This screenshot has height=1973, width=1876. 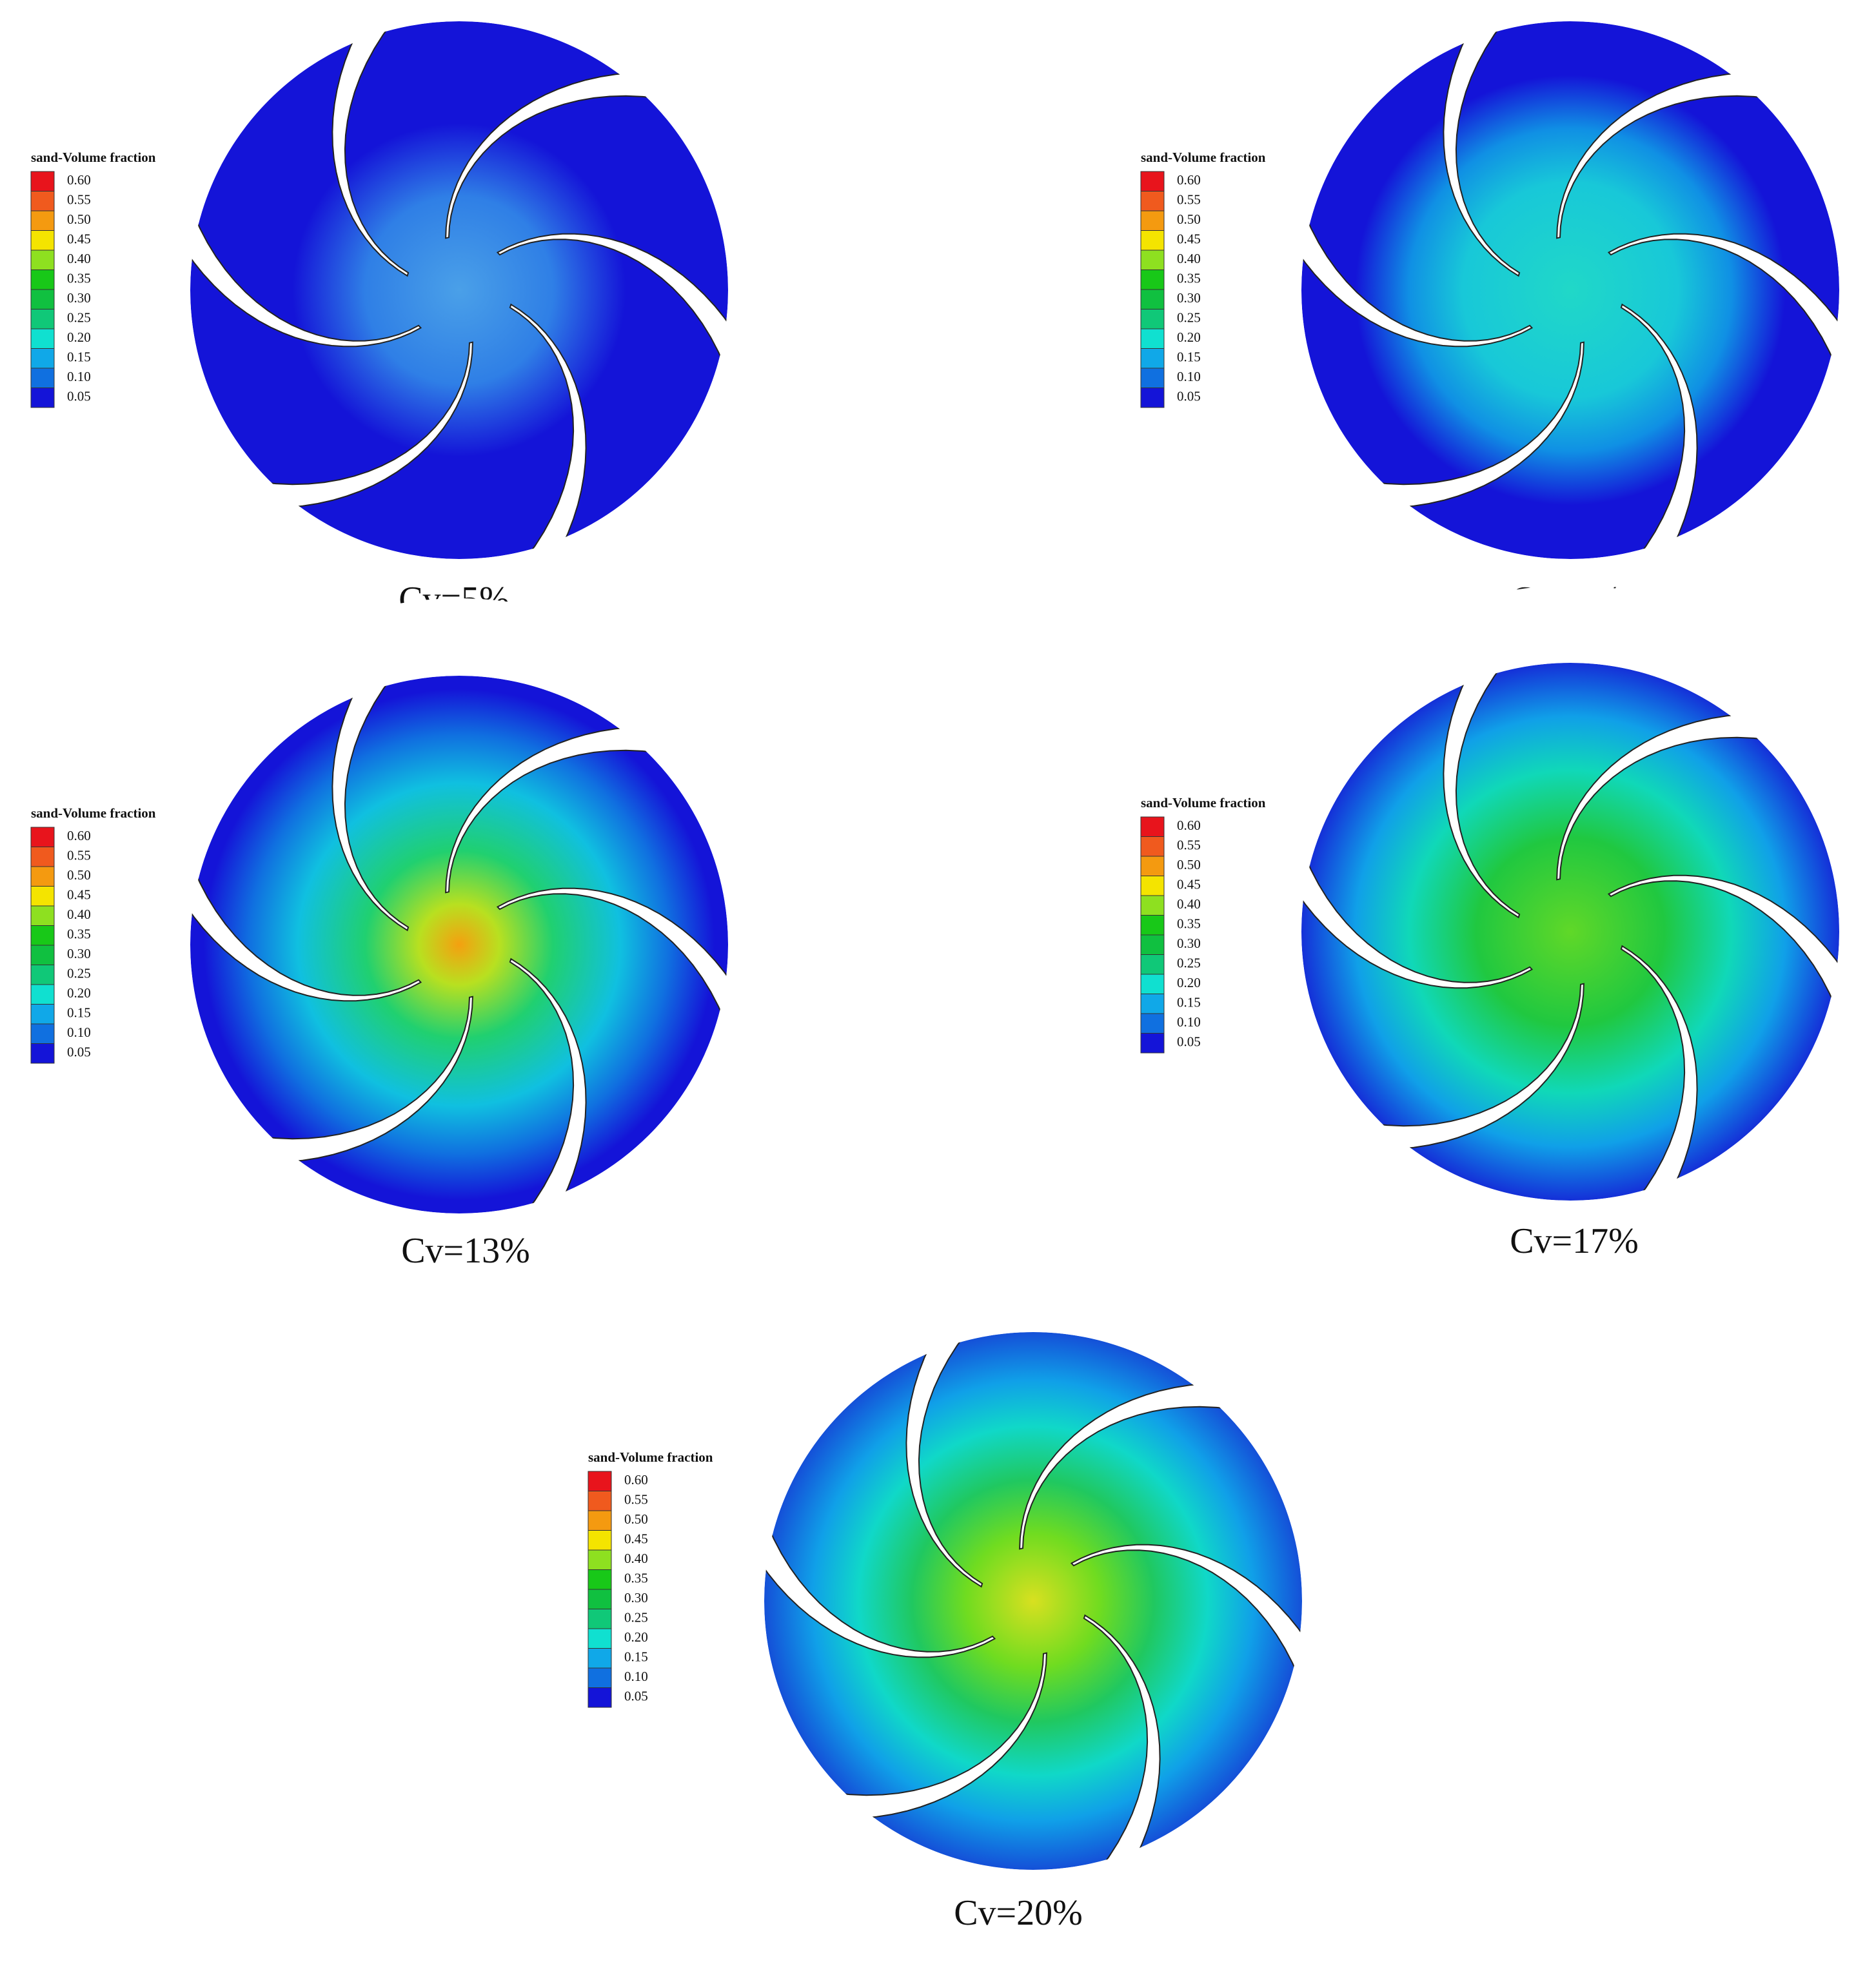 I want to click on caption: Cv=17%, so click(x=1574, y=1241).